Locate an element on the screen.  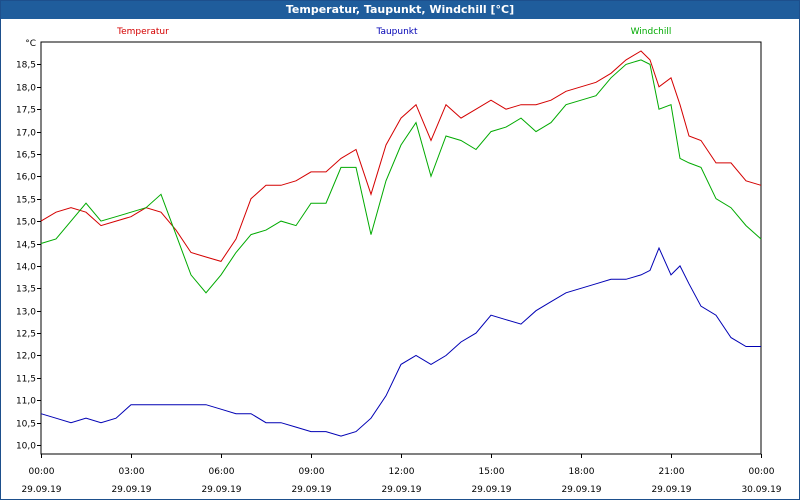
x-tick-time: 15:00 is located at coordinates (492, 472).